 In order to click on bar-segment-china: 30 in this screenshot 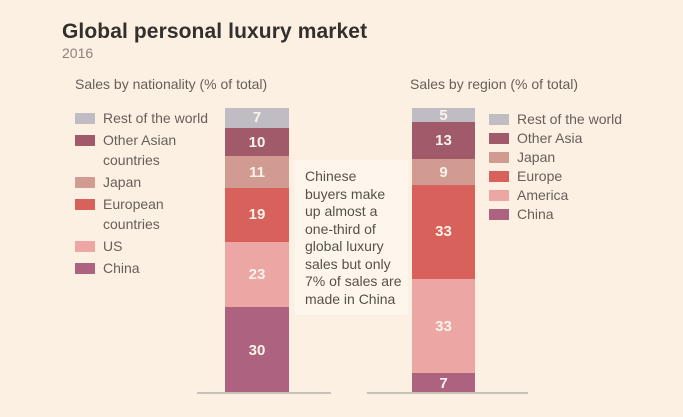, I will do `click(257, 350)`.